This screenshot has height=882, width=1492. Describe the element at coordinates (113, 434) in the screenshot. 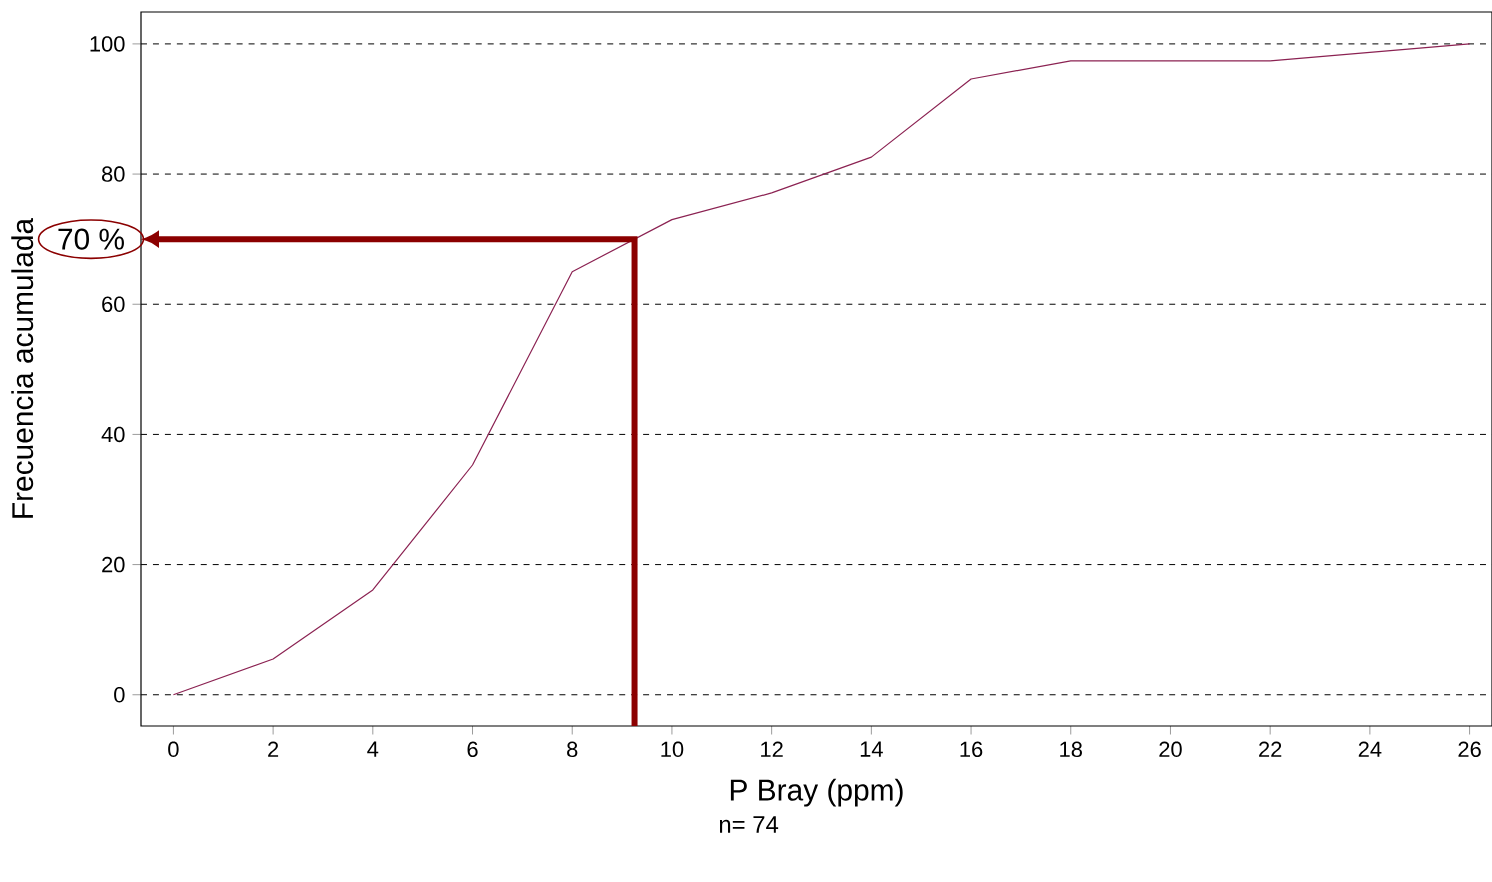

I see `y-tick-label: 40` at that location.